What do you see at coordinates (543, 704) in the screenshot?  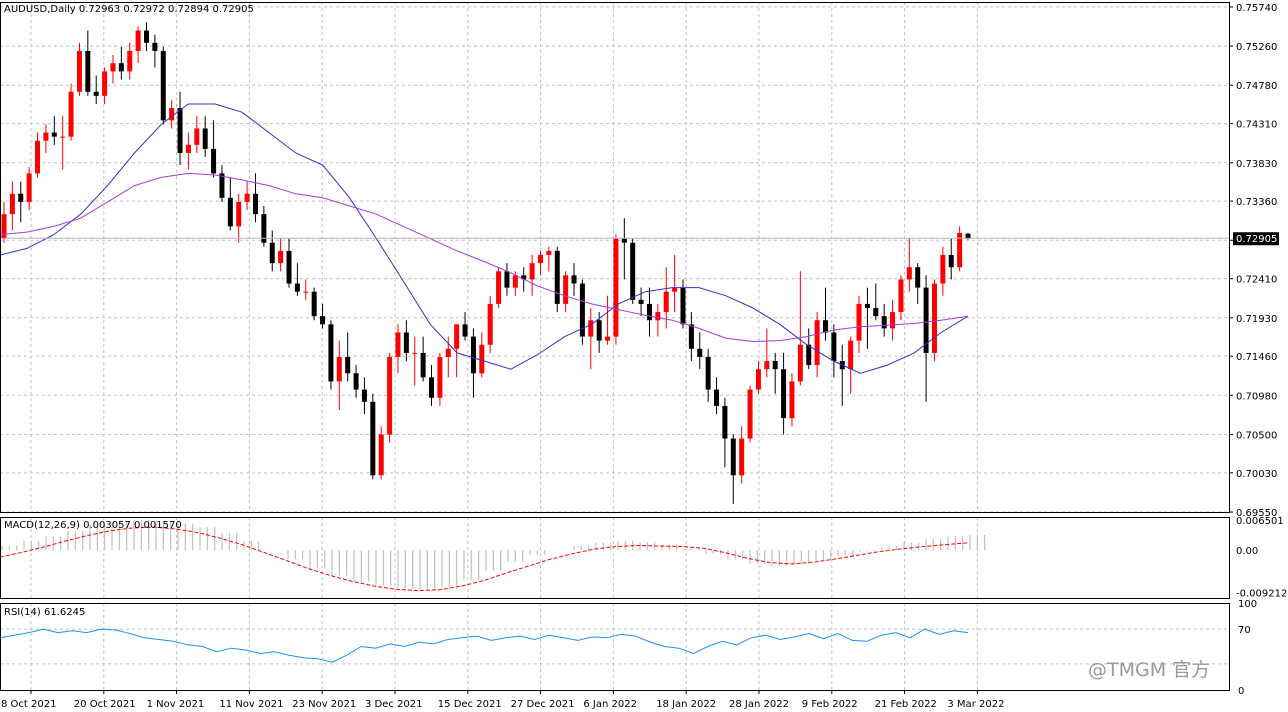 I see `x-tick-label: 27 Dec 2021` at bounding box center [543, 704].